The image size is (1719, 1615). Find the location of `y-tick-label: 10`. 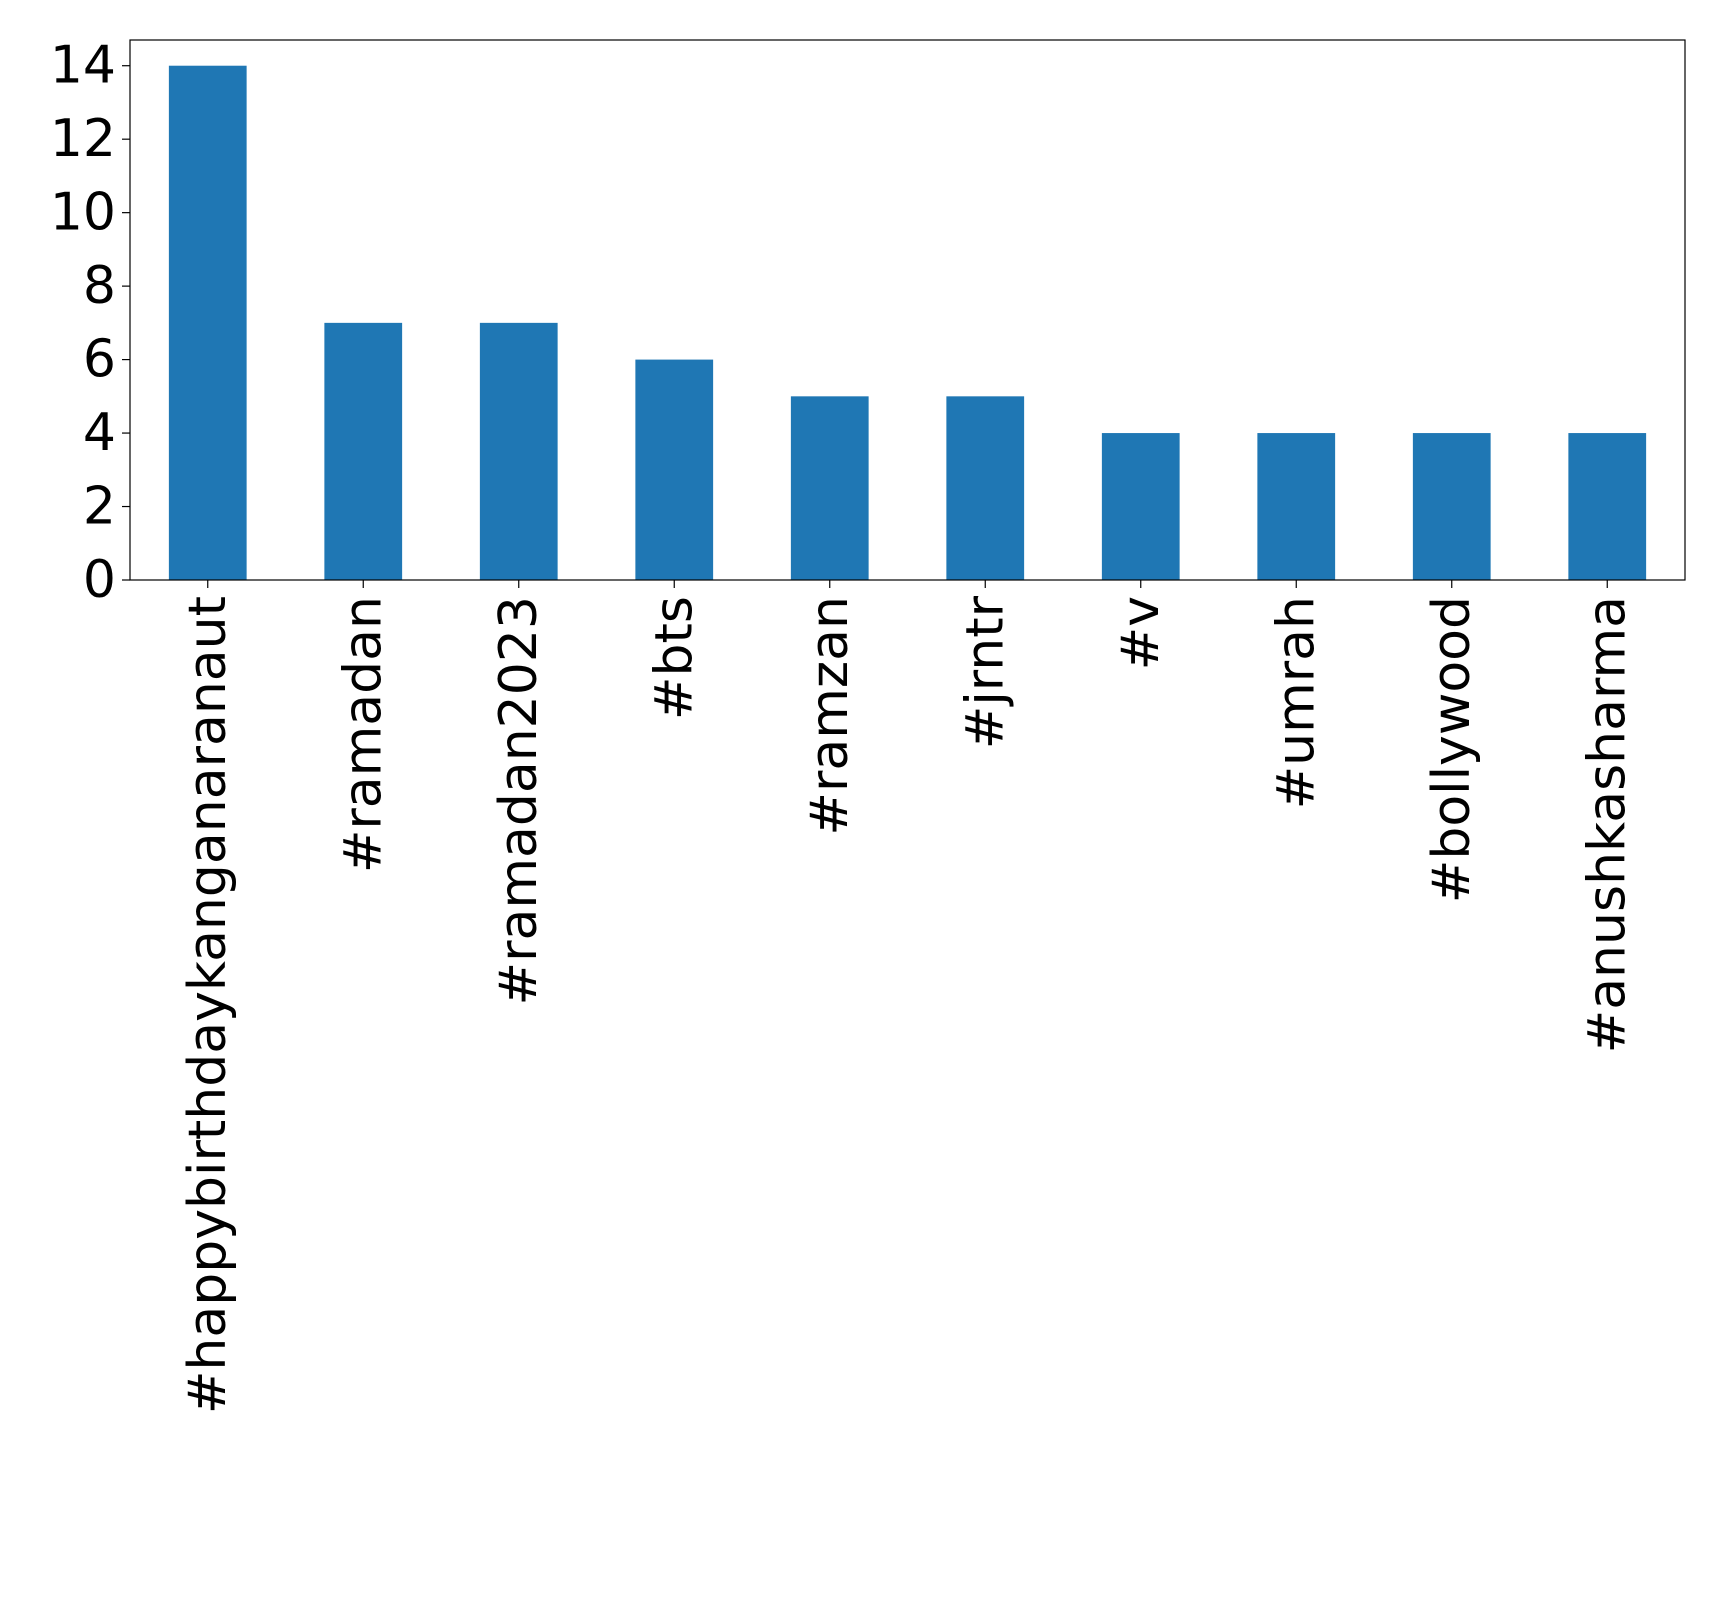

y-tick-label: 10 is located at coordinates (83, 213).